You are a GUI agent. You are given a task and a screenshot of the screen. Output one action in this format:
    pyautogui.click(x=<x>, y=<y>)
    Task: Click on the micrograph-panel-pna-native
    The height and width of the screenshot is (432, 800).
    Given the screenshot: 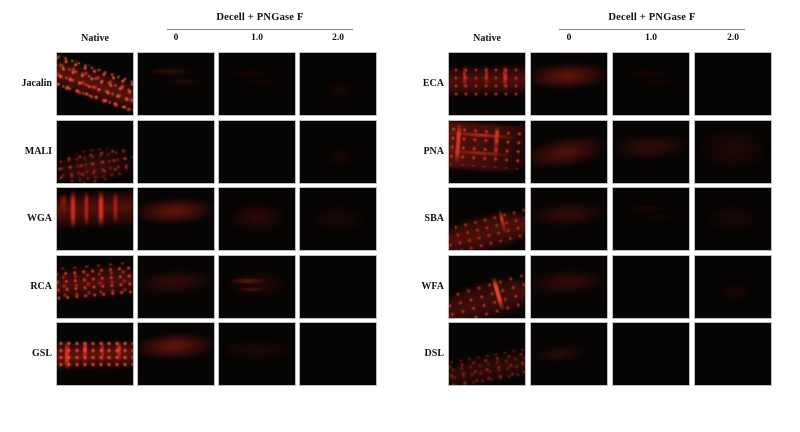 What is the action you would take?
    pyautogui.click(x=487, y=151)
    